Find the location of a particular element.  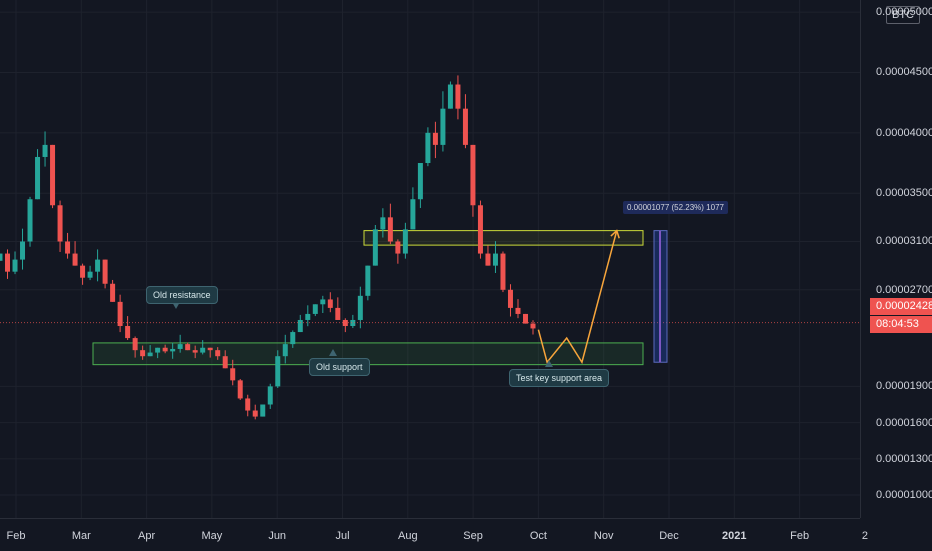

measure-label: 0.00001077 (52.23%) 1077 is located at coordinates (675, 207).